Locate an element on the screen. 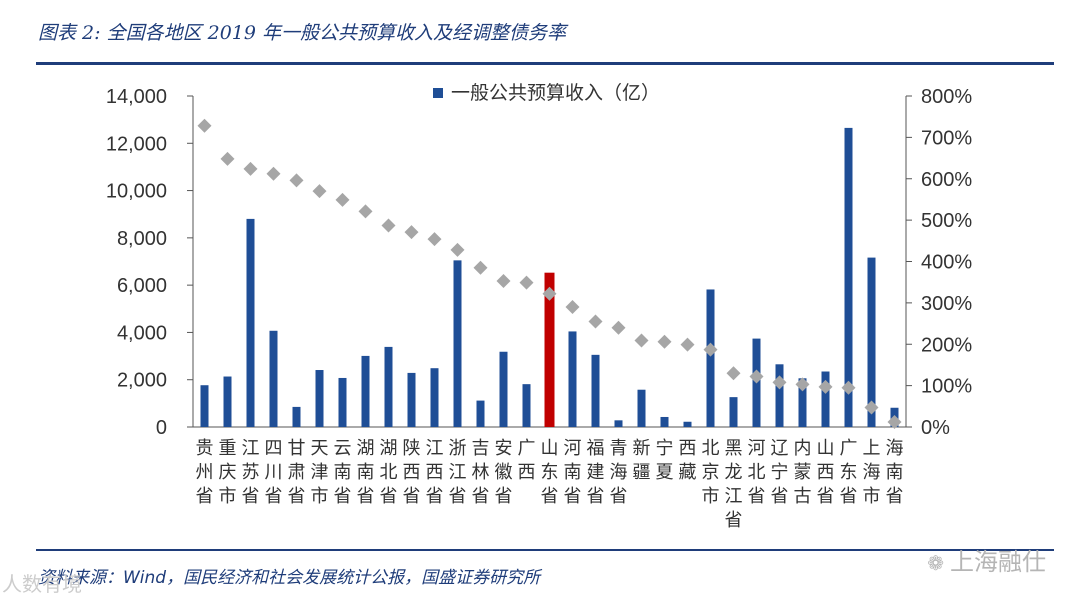  right-tick-label: 100% is located at coordinates (946, 387).